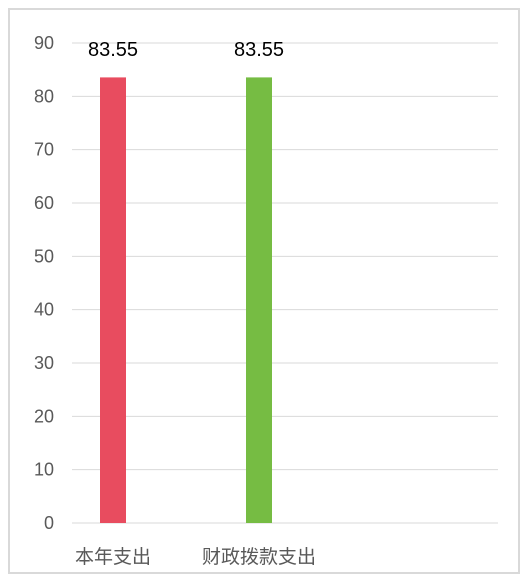  Describe the element at coordinates (259, 557) in the screenshot. I see `category-label-2: 财政拨款支出` at that location.